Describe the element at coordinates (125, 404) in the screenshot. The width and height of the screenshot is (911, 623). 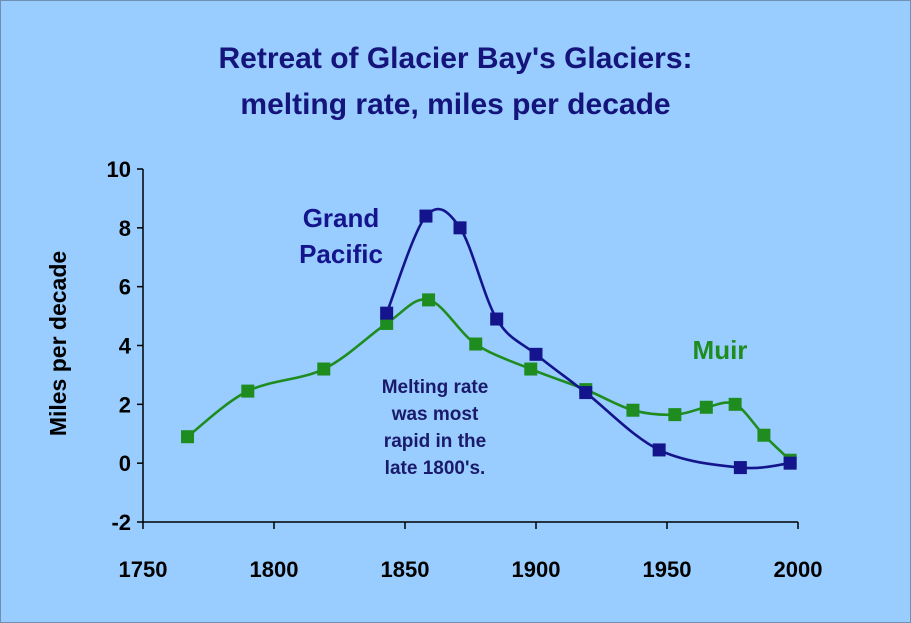
I see `y-tick-label: 2` at that location.